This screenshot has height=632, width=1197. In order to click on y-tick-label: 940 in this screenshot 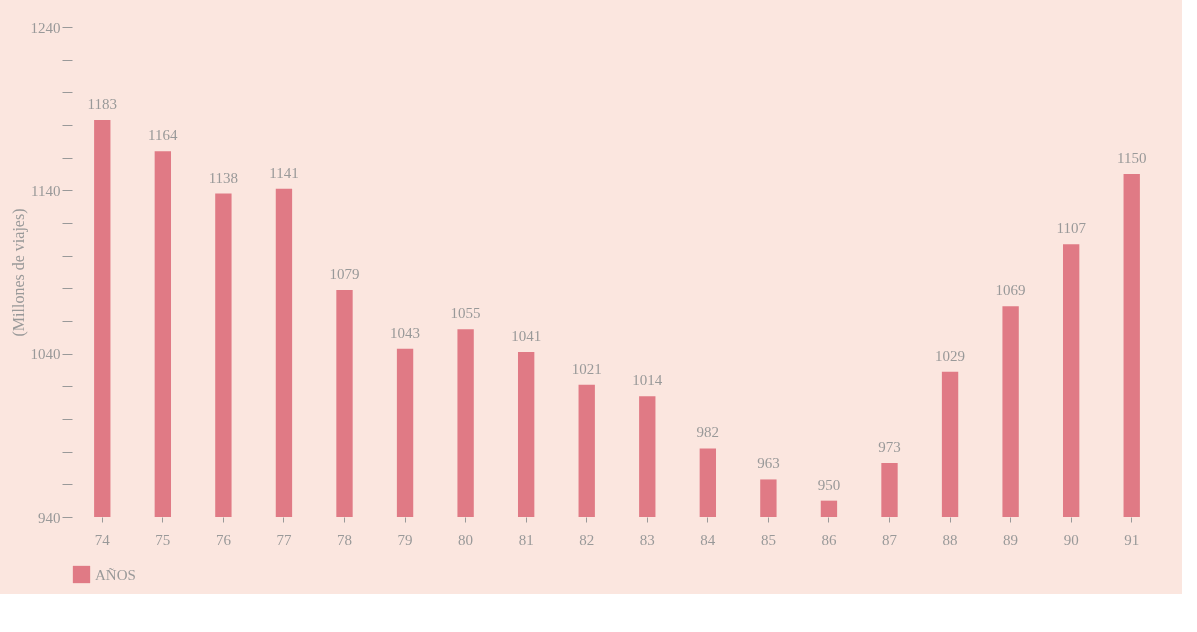, I will do `click(49, 517)`.